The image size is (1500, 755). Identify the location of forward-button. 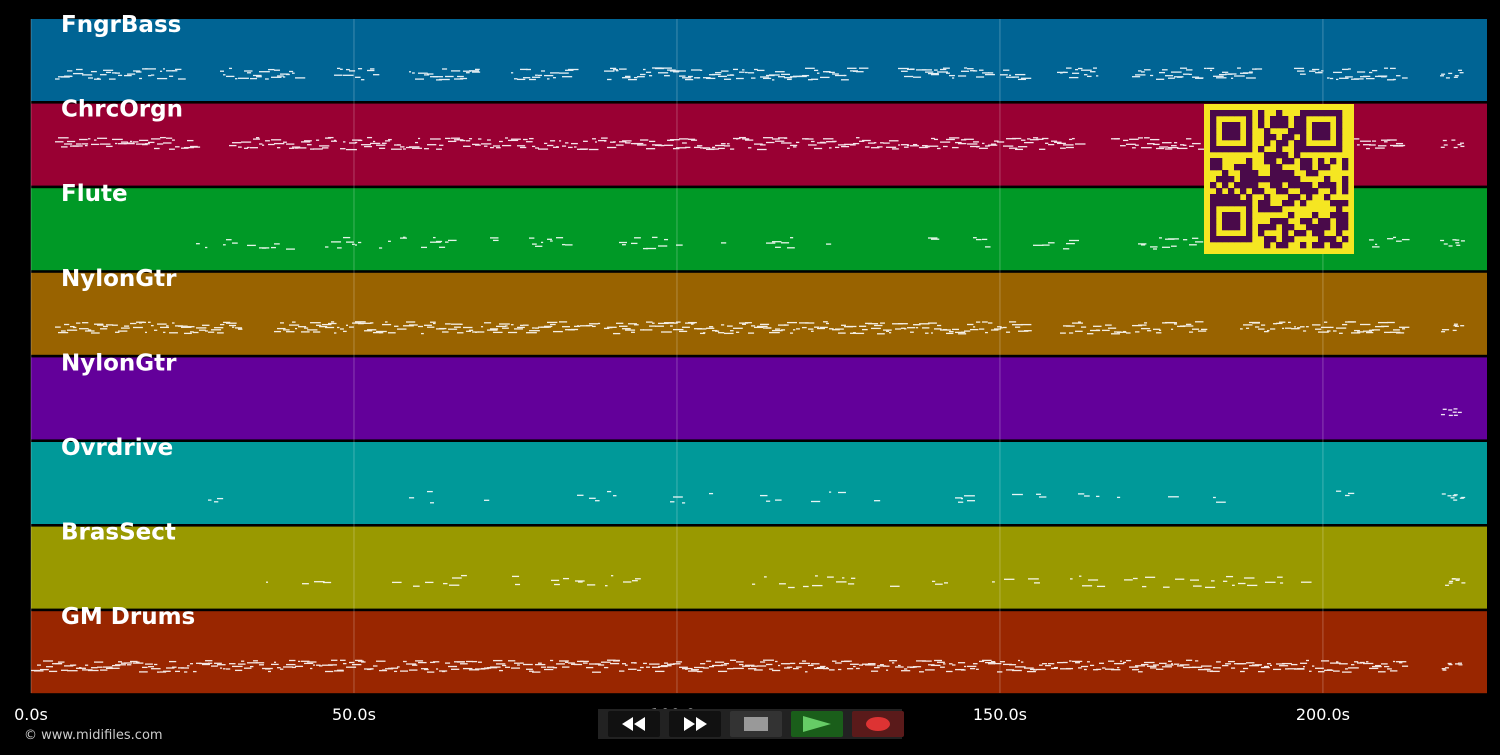
(695, 724).